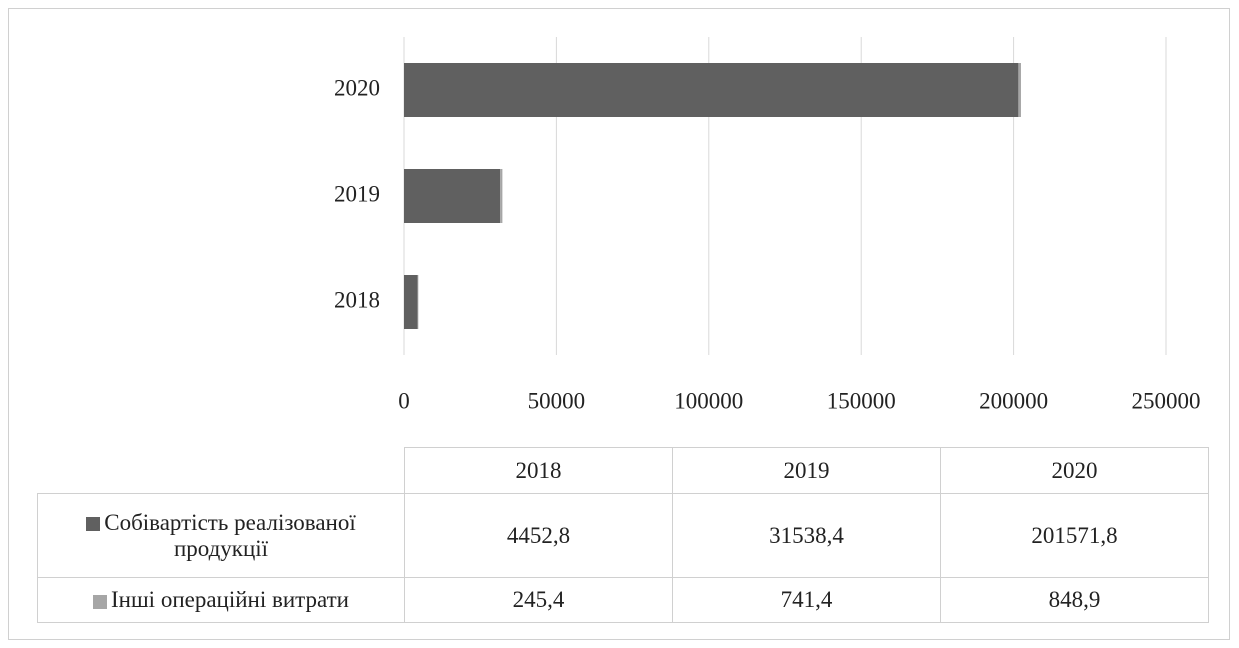 Image resolution: width=1239 pixels, height=648 pixels. Describe the element at coordinates (357, 87) in the screenshot. I see `y-tick-label: 2020` at that location.